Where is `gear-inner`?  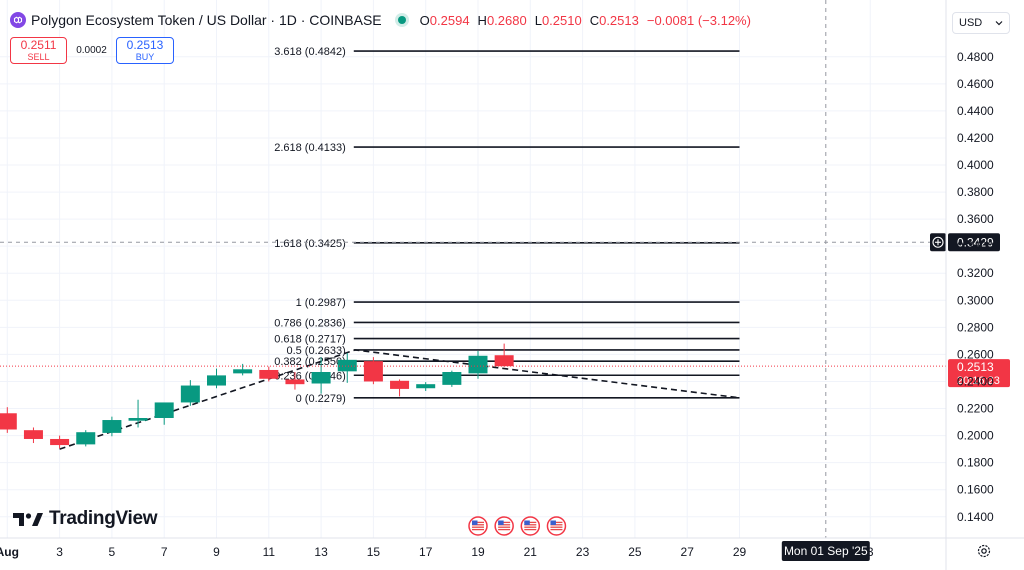
gear-inner is located at coordinates (984, 551).